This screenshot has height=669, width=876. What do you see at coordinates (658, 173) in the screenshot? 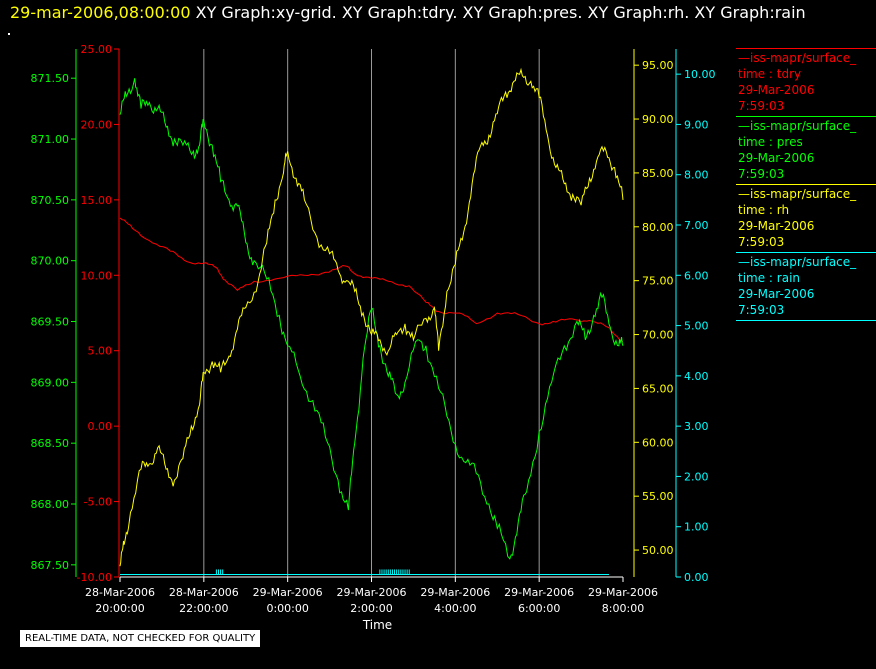
I see `y-tick-label-rh: 85.00` at bounding box center [658, 173].